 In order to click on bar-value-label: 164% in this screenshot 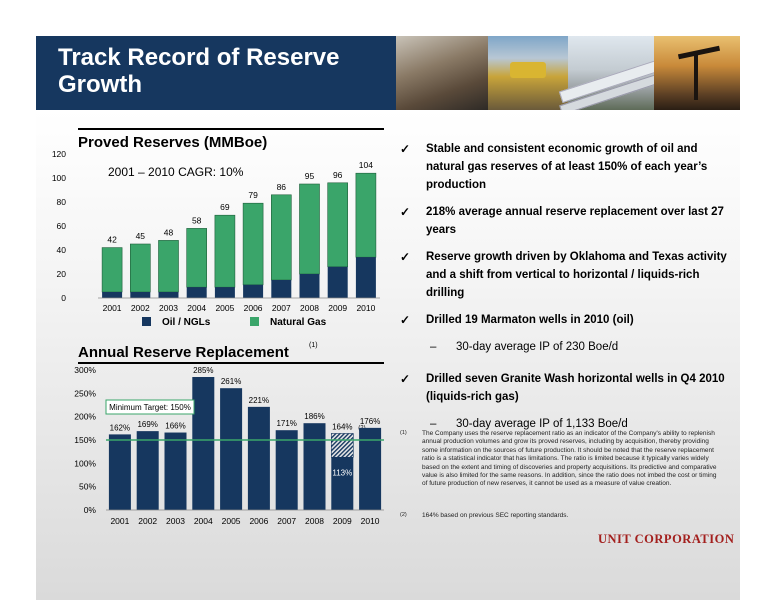, I will do `click(342, 426)`.